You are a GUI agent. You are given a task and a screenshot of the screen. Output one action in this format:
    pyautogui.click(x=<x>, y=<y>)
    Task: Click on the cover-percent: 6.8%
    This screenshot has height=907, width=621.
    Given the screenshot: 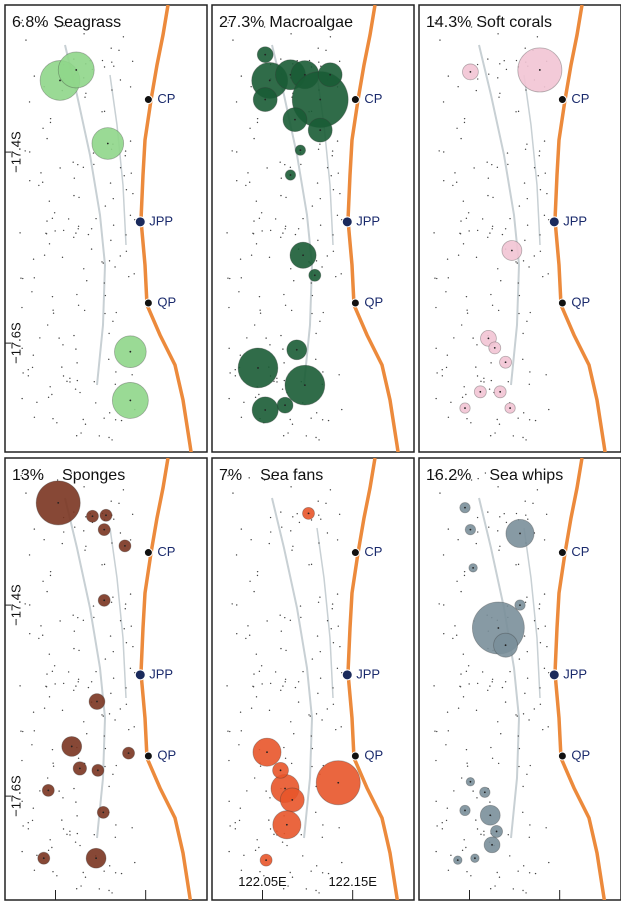 What is the action you would take?
    pyautogui.click(x=30, y=22)
    